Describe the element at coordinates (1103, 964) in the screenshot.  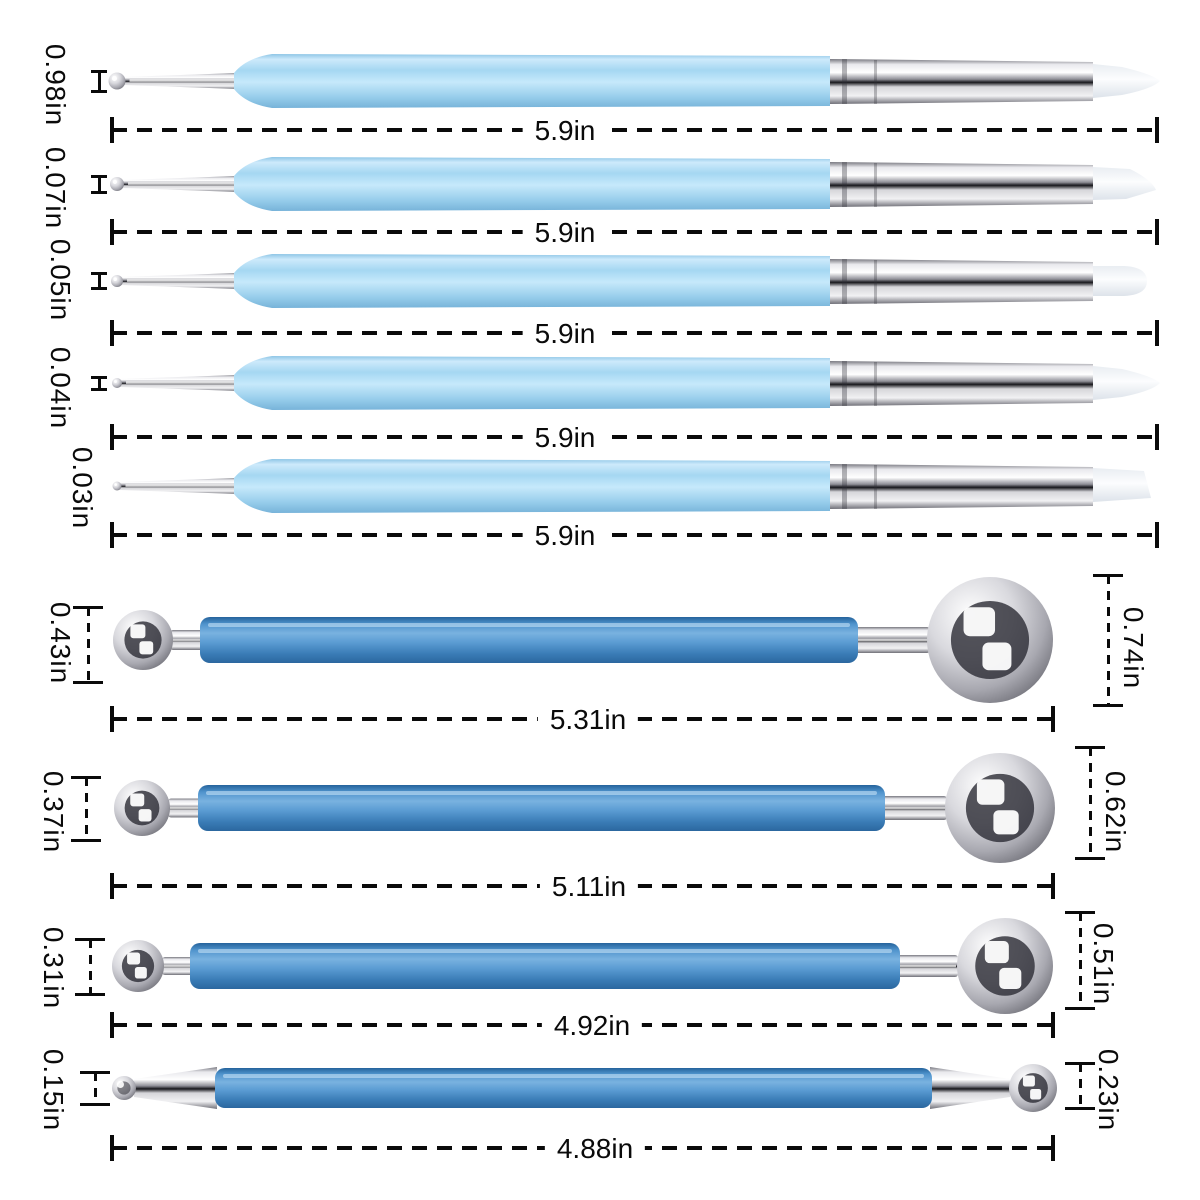
I see `large-ball-diameter-label: 0.51in` at that location.